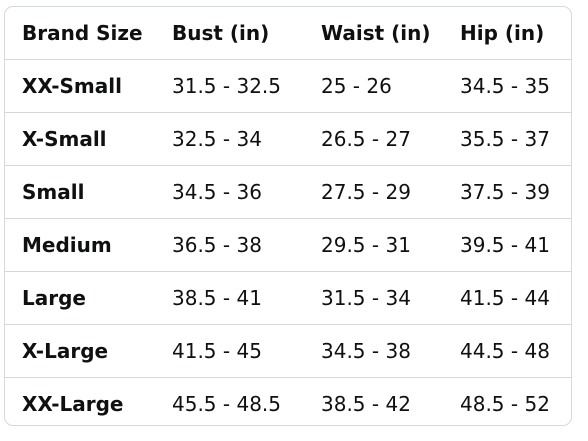  I want to click on hip-value: 35.5 - 37, so click(507, 139).